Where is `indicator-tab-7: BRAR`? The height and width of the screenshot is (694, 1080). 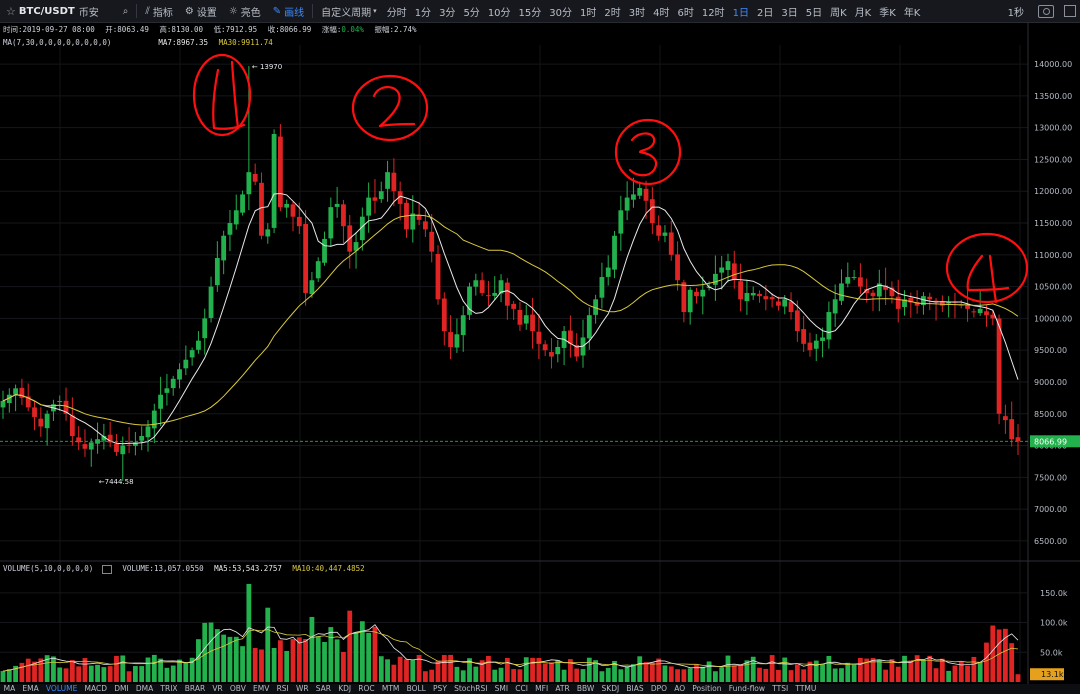
indicator-tab-7: BRAR is located at coordinates (195, 688).